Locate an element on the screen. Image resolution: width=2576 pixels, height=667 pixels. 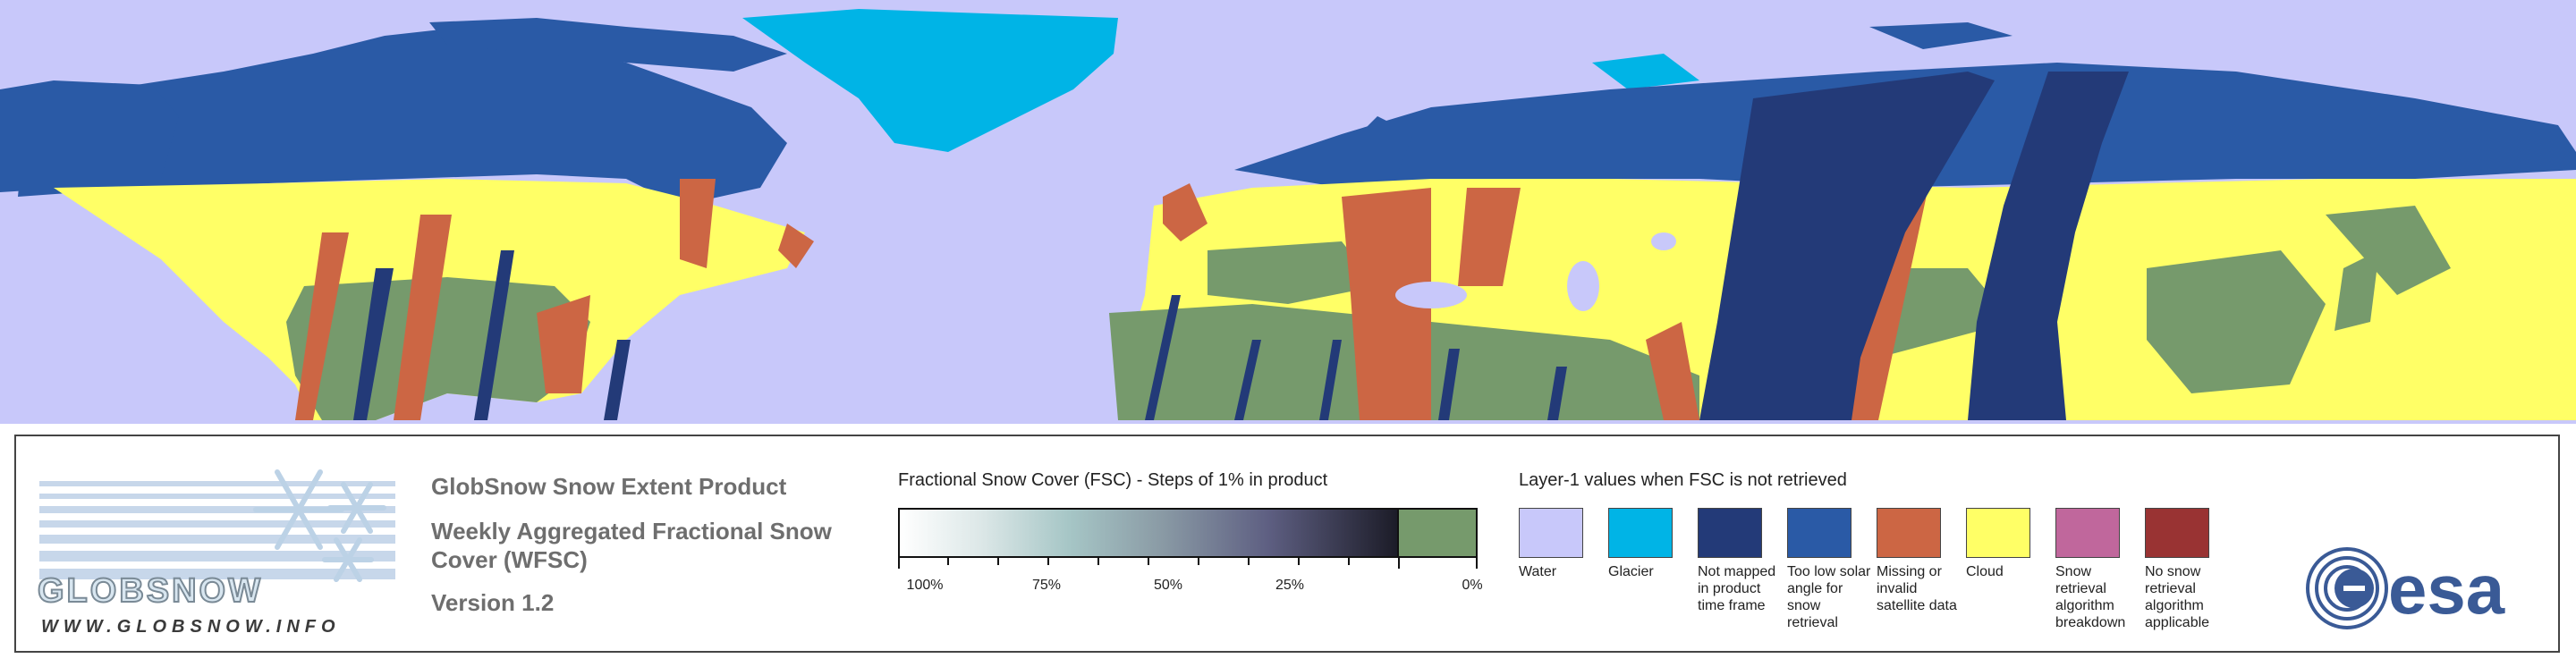
globsnow-logo is located at coordinates (217, 535).